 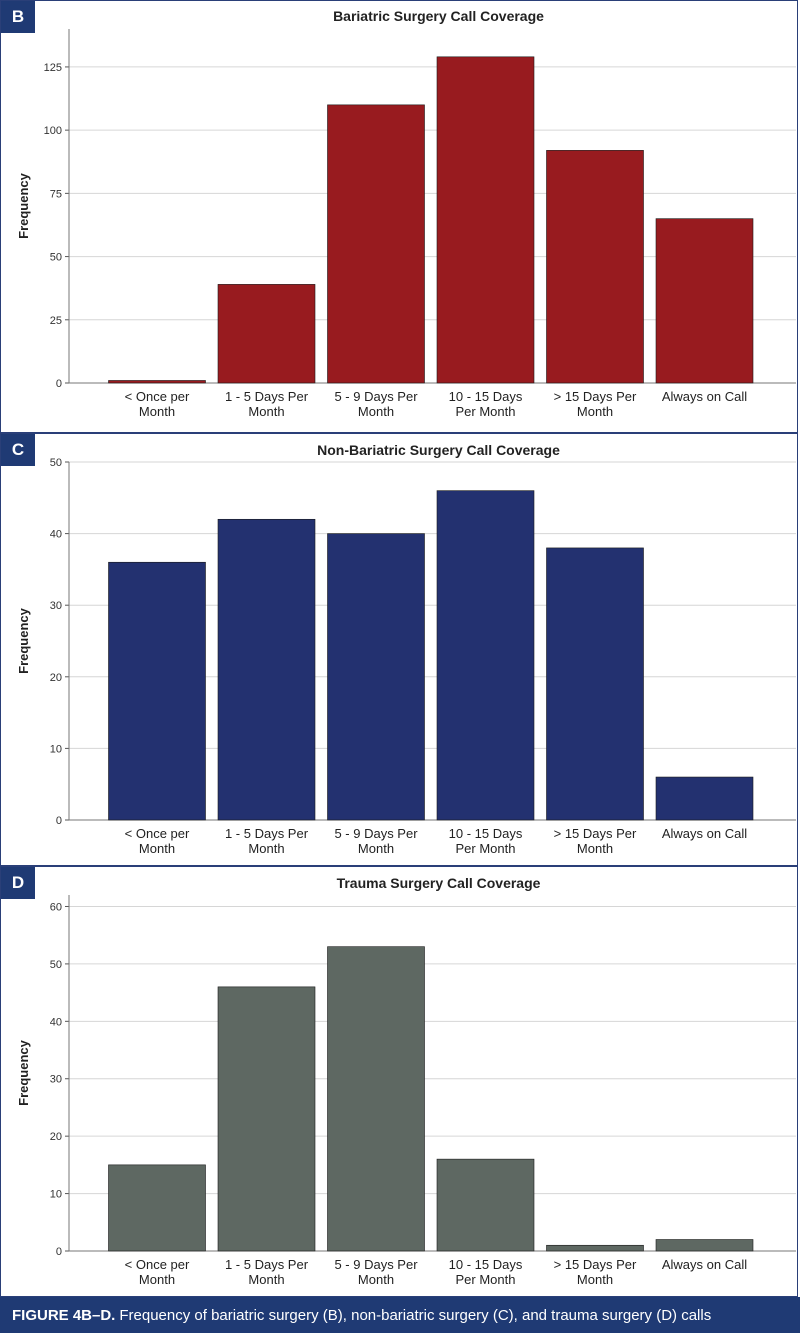 What do you see at coordinates (438, 450) in the screenshot?
I see `chart-title: Non-Bariatric Surgery Call Coverage` at bounding box center [438, 450].